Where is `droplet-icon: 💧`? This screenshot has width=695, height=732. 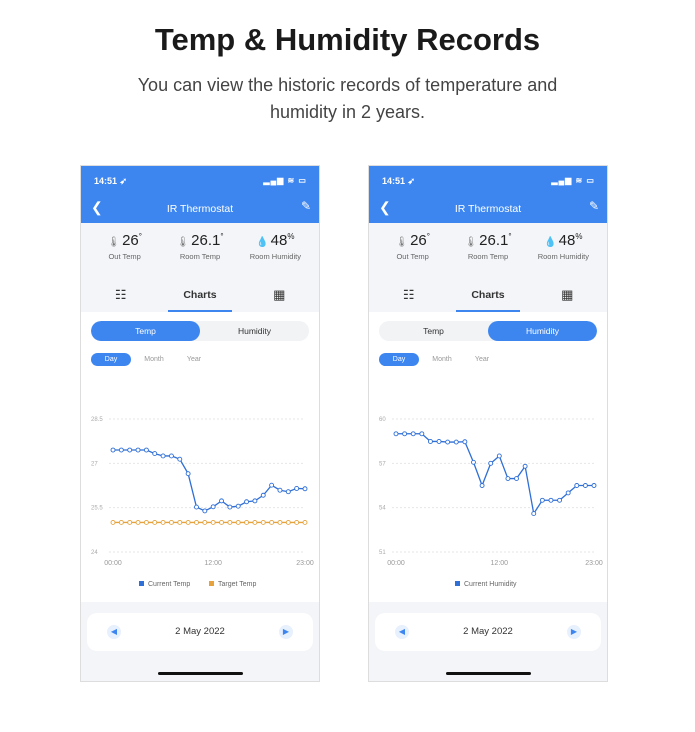
droplet-icon: 💧 is located at coordinates (550, 242).